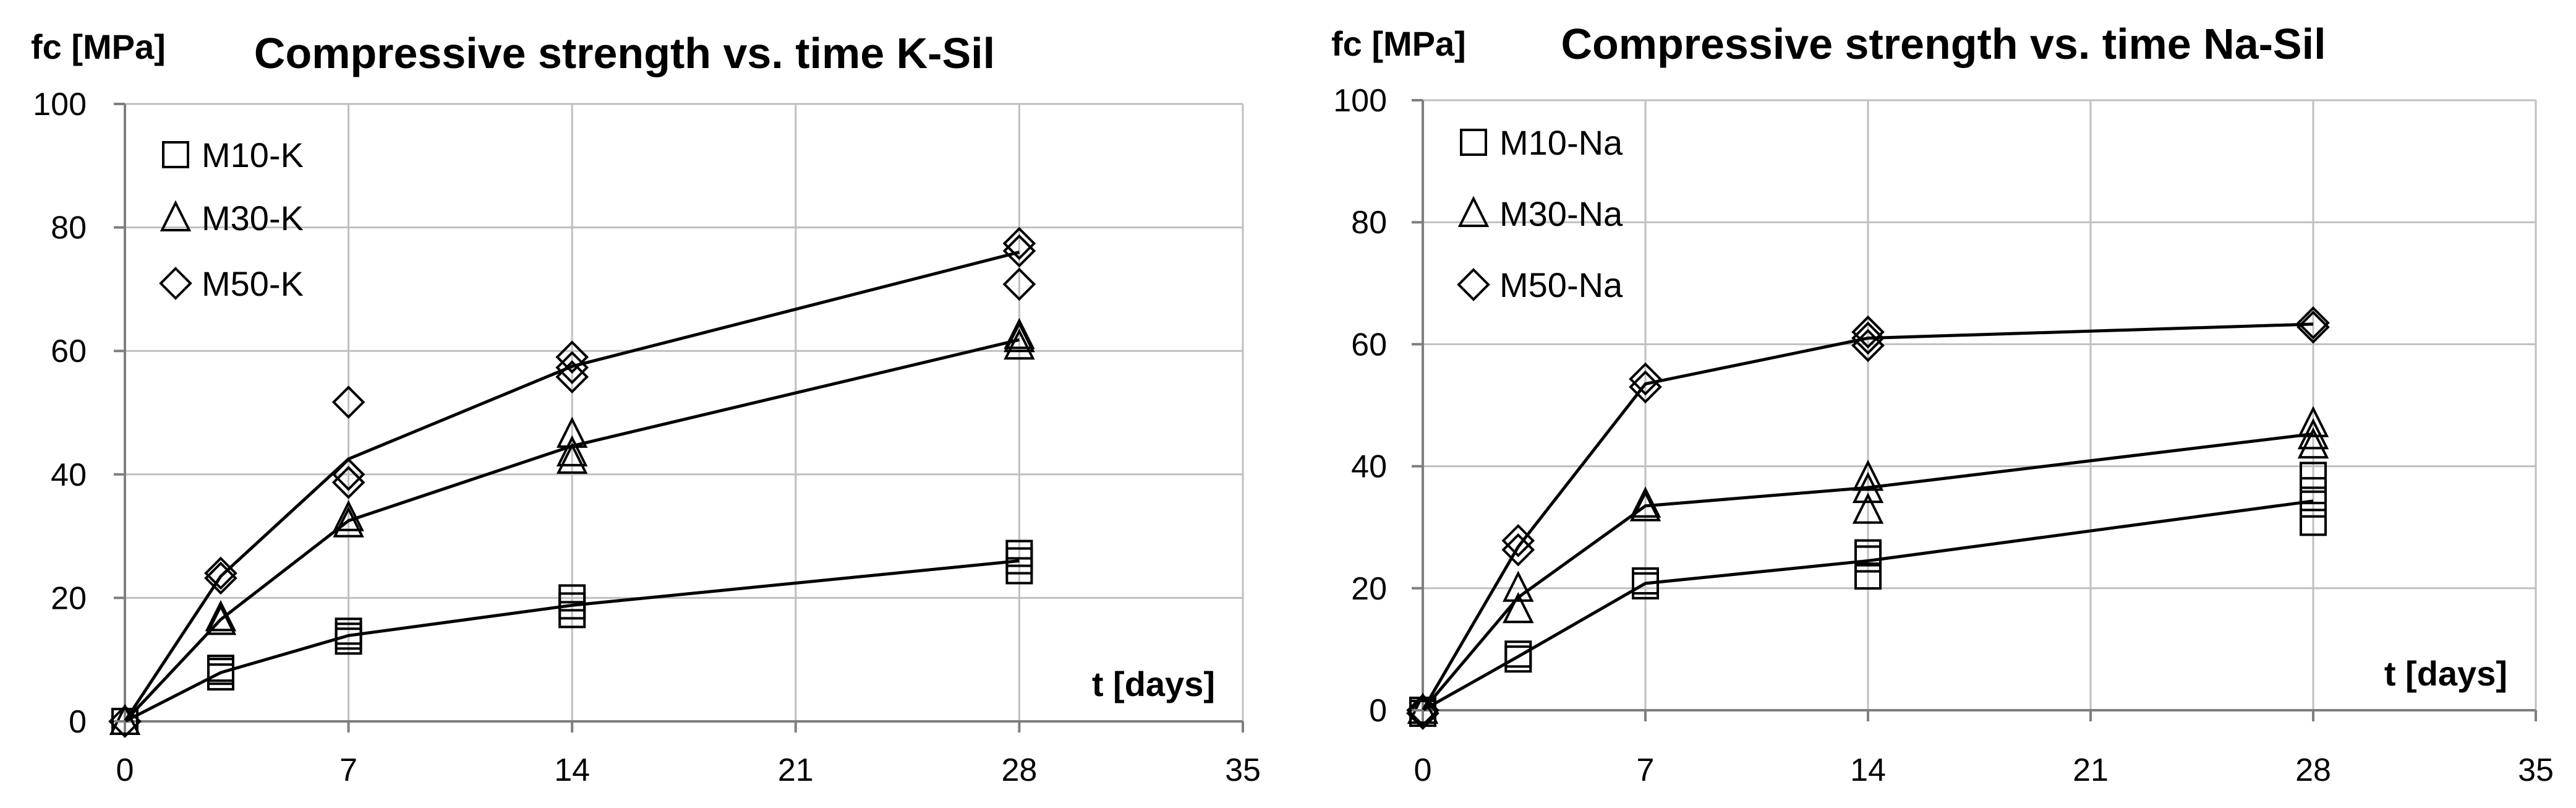 This screenshot has height=808, width=2576. I want to click on legend-marker-M50-K, so click(175, 283).